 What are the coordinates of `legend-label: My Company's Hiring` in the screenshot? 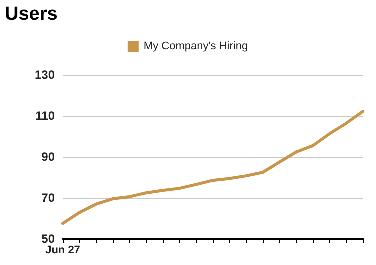 It's located at (196, 46).